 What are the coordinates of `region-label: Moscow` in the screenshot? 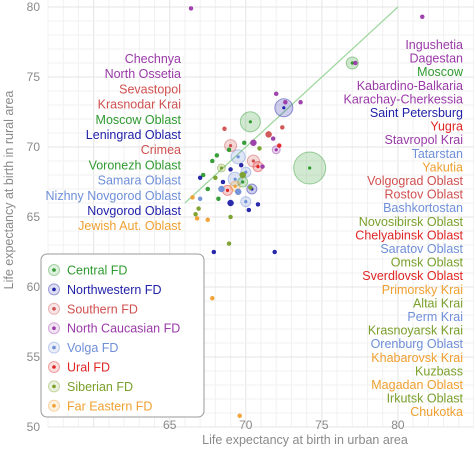 It's located at (440, 72).